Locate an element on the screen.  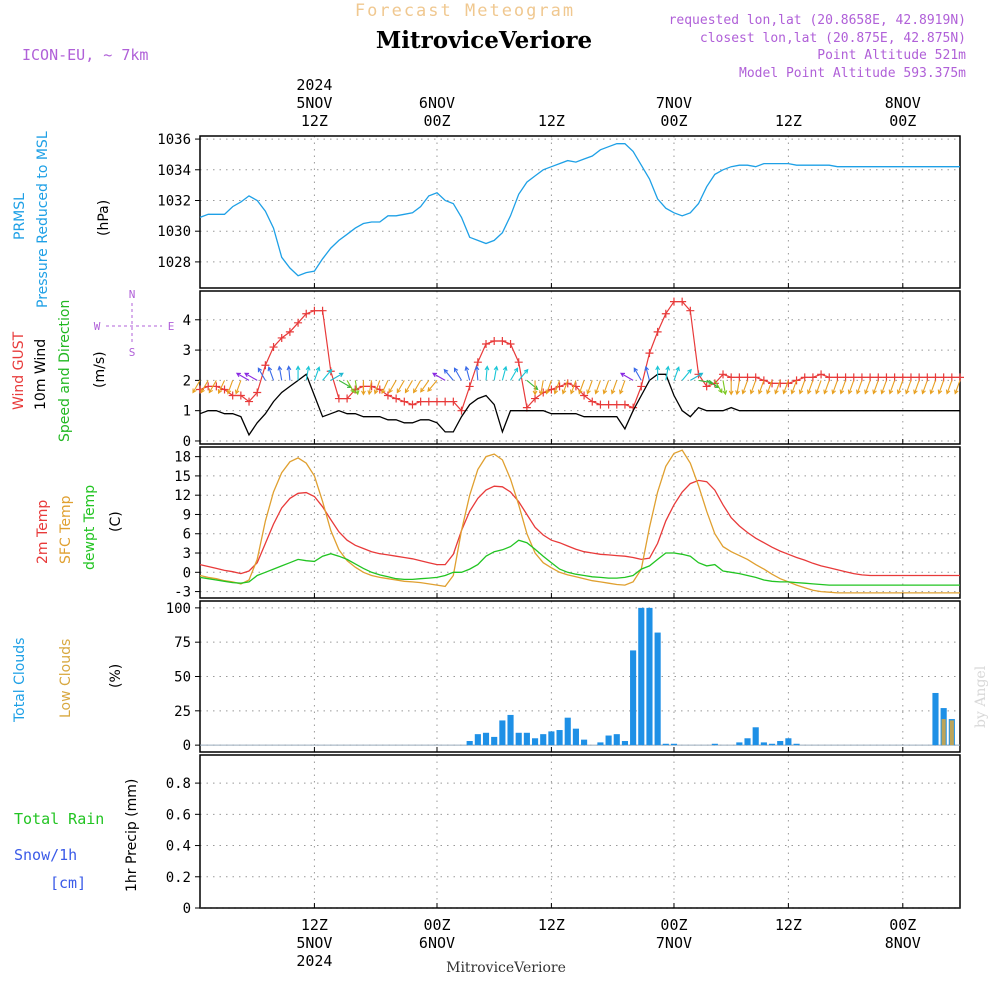
y-tick-label: 1032 is located at coordinates (174, 201).